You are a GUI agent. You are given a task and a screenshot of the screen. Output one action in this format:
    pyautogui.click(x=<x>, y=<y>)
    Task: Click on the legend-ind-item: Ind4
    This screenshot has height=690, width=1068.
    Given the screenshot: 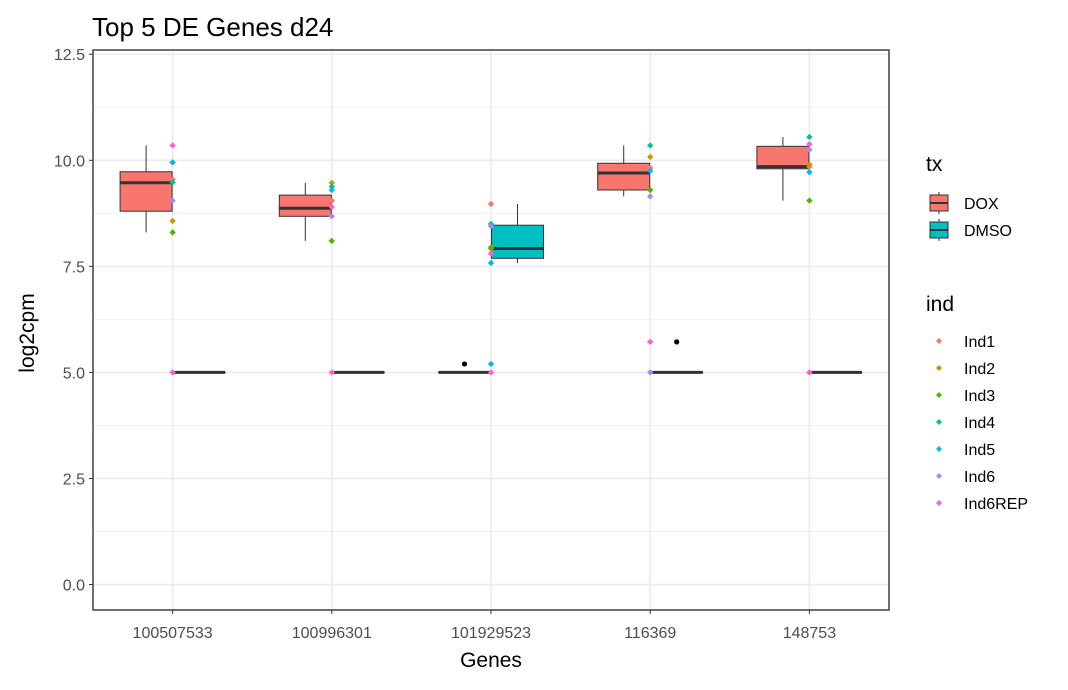 What is the action you would take?
    pyautogui.click(x=965, y=423)
    